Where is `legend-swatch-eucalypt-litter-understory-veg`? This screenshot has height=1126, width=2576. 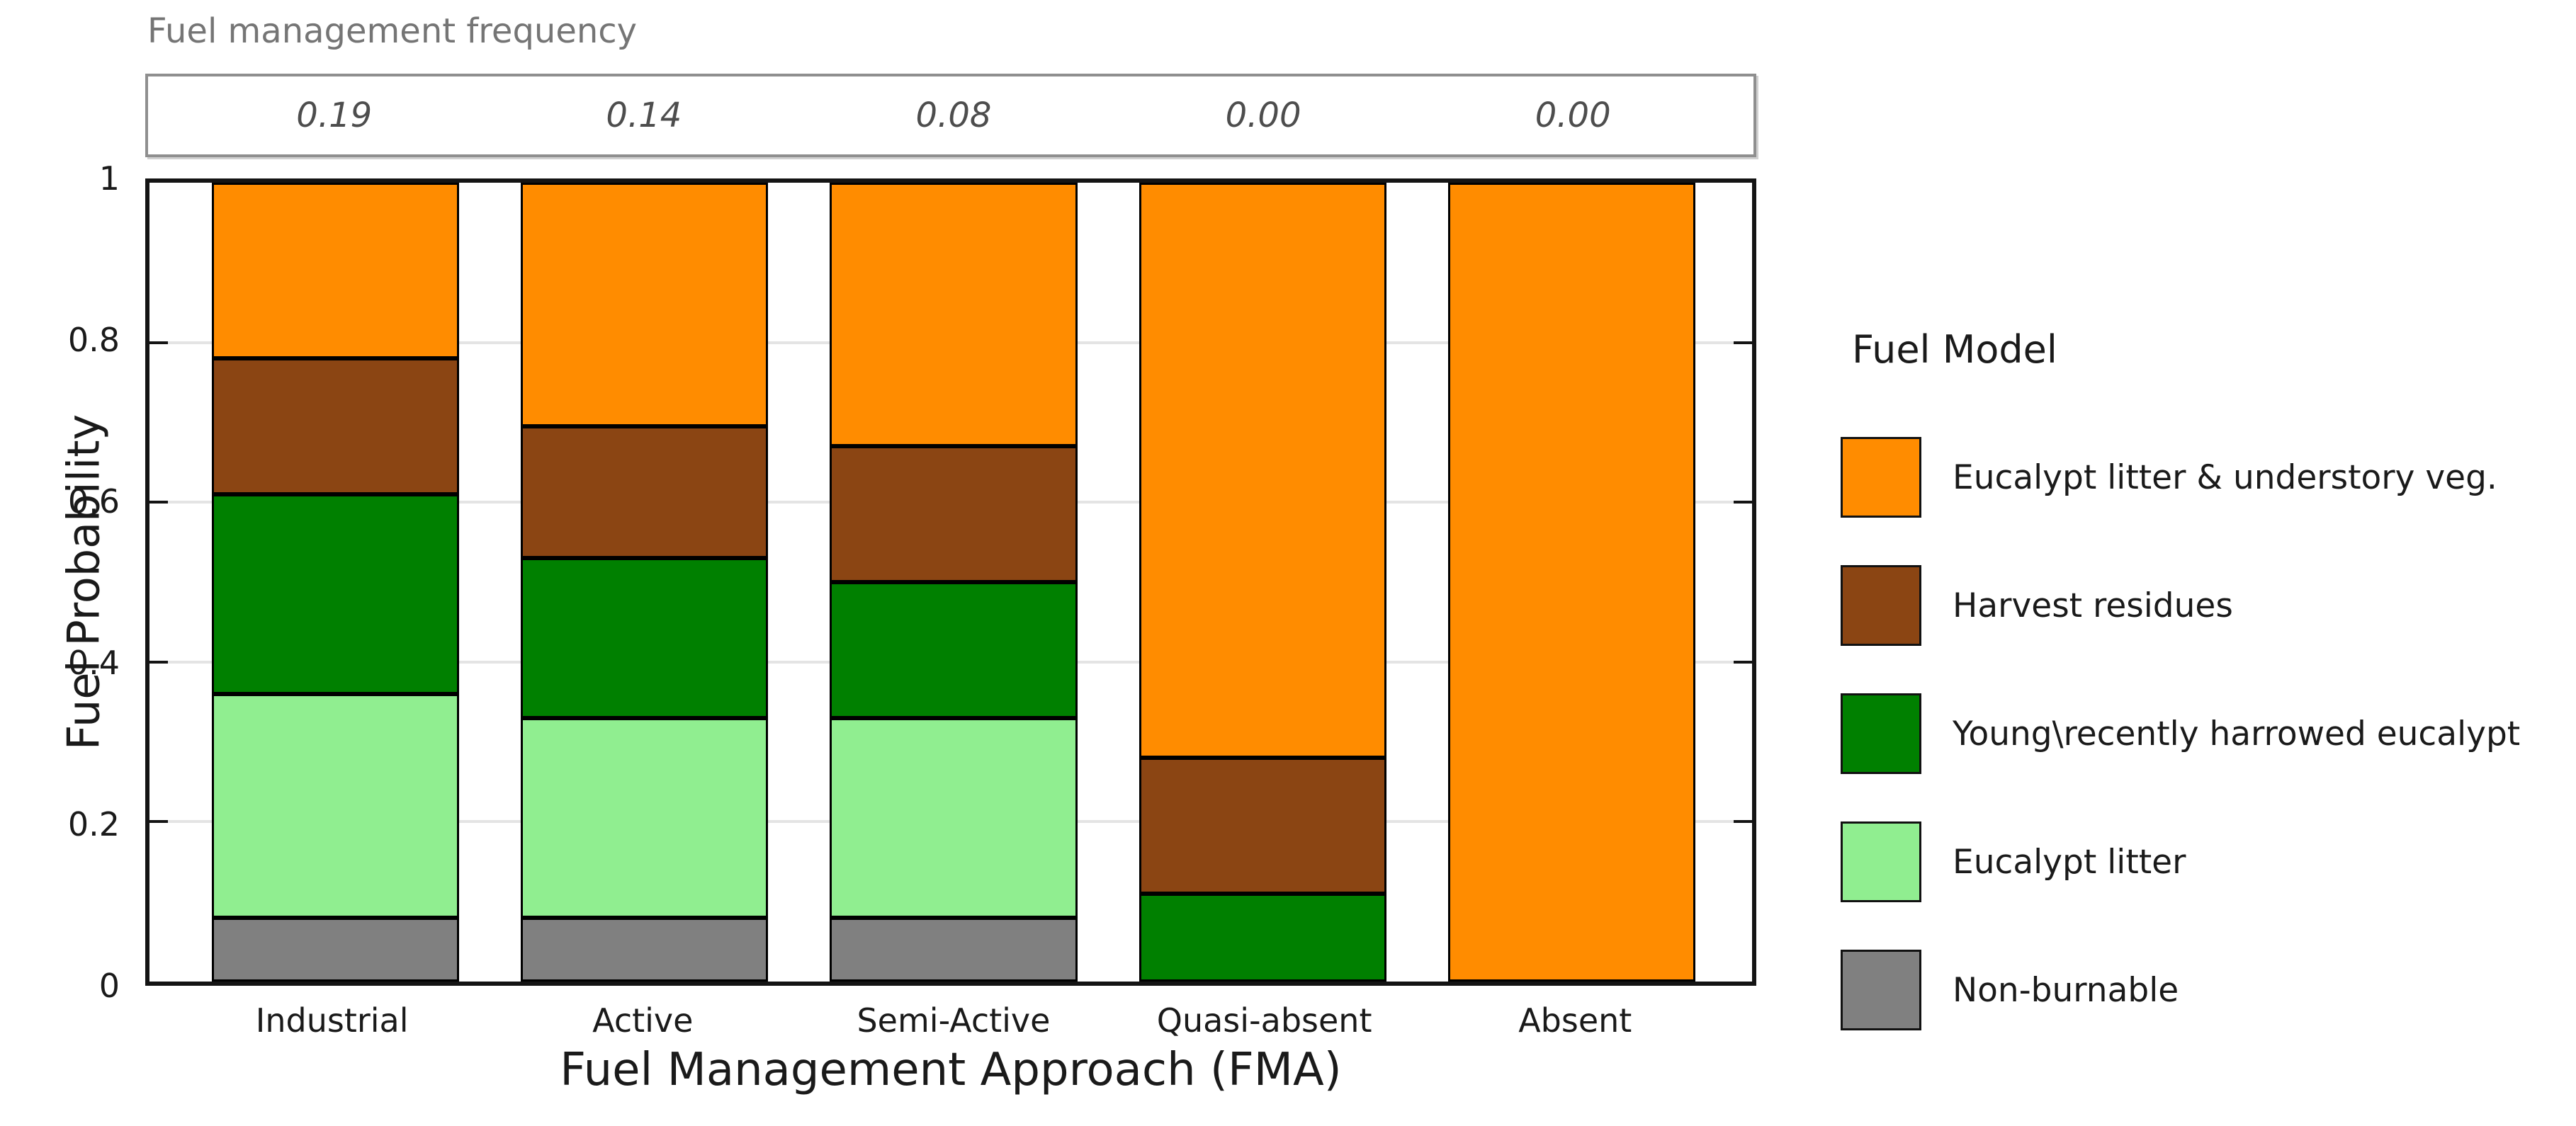
legend-swatch-eucalypt-litter-understory-veg is located at coordinates (1881, 477).